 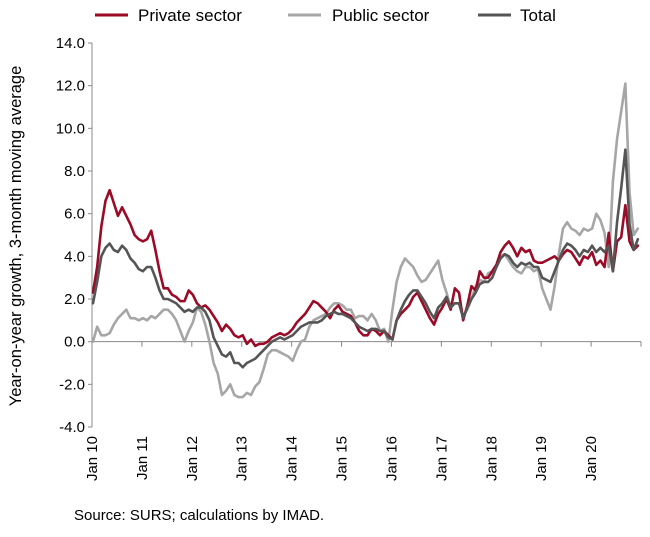 What do you see at coordinates (391, 458) in the screenshot?
I see `x-tick-label: Jan 16` at bounding box center [391, 458].